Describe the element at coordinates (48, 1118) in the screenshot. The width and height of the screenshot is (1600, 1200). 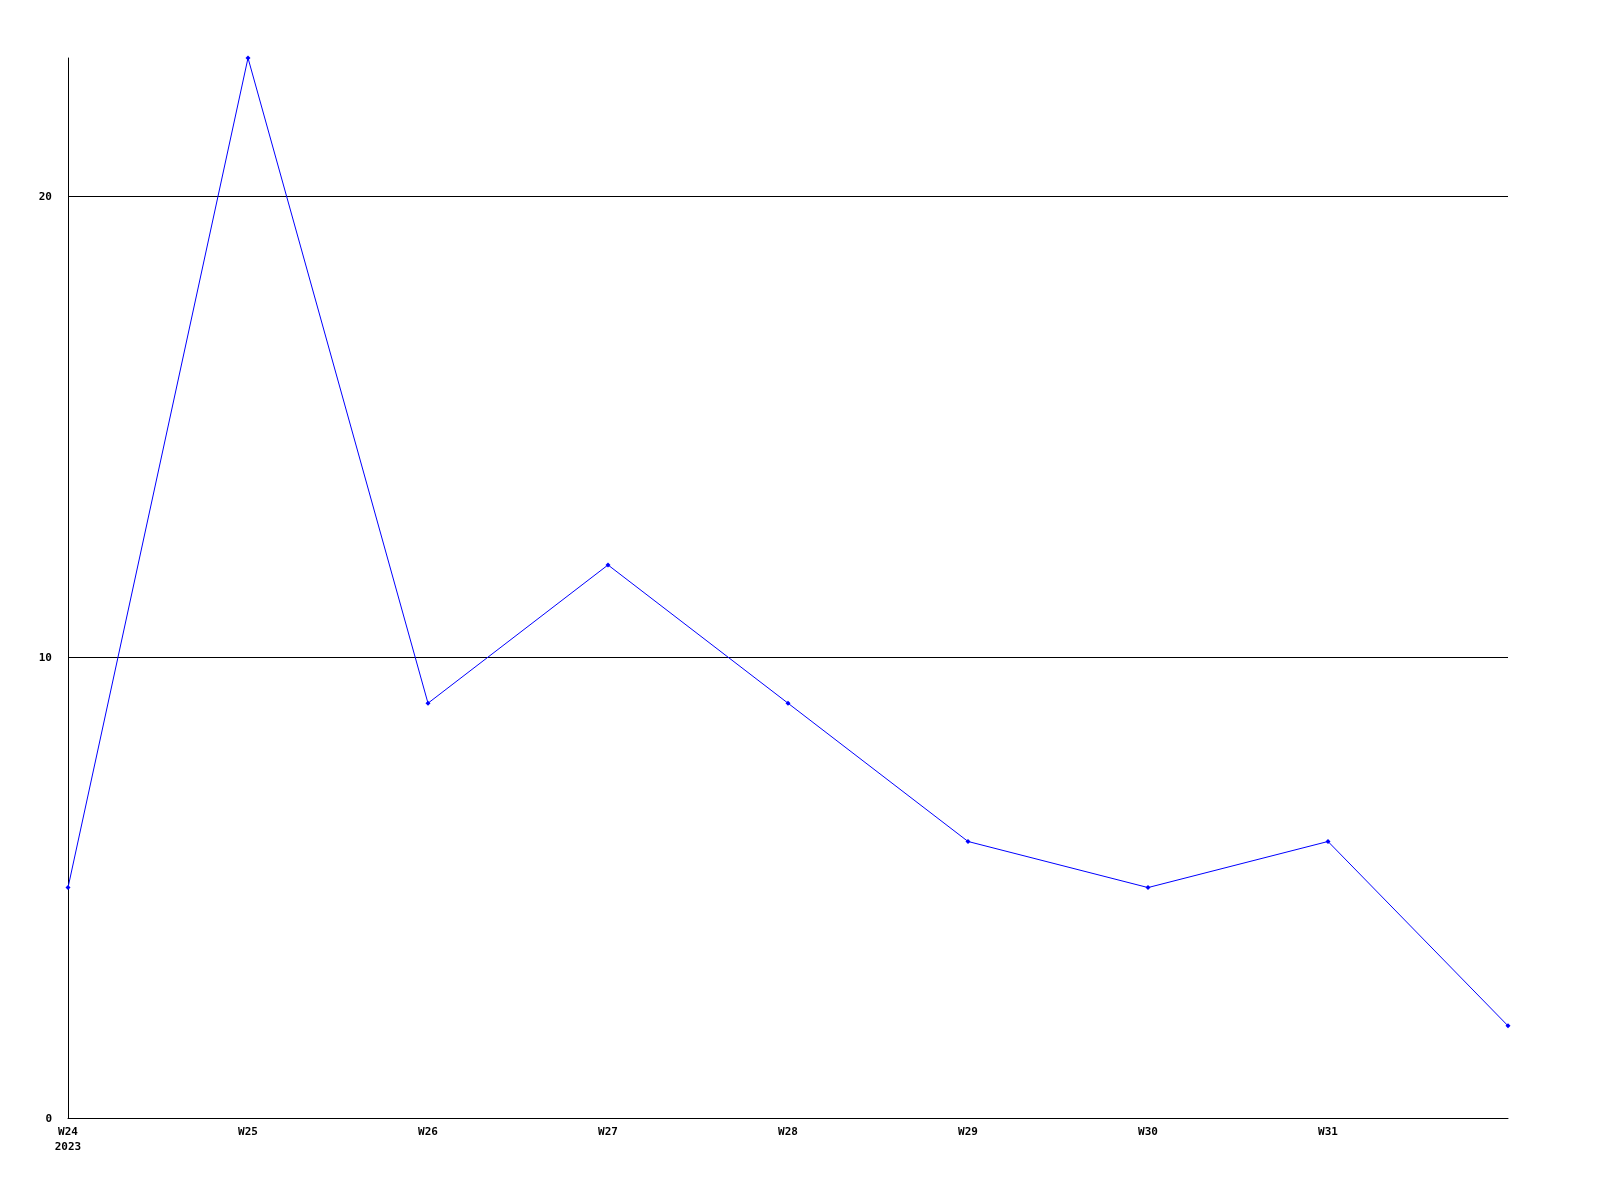
I see `y-tick-label: 0` at that location.